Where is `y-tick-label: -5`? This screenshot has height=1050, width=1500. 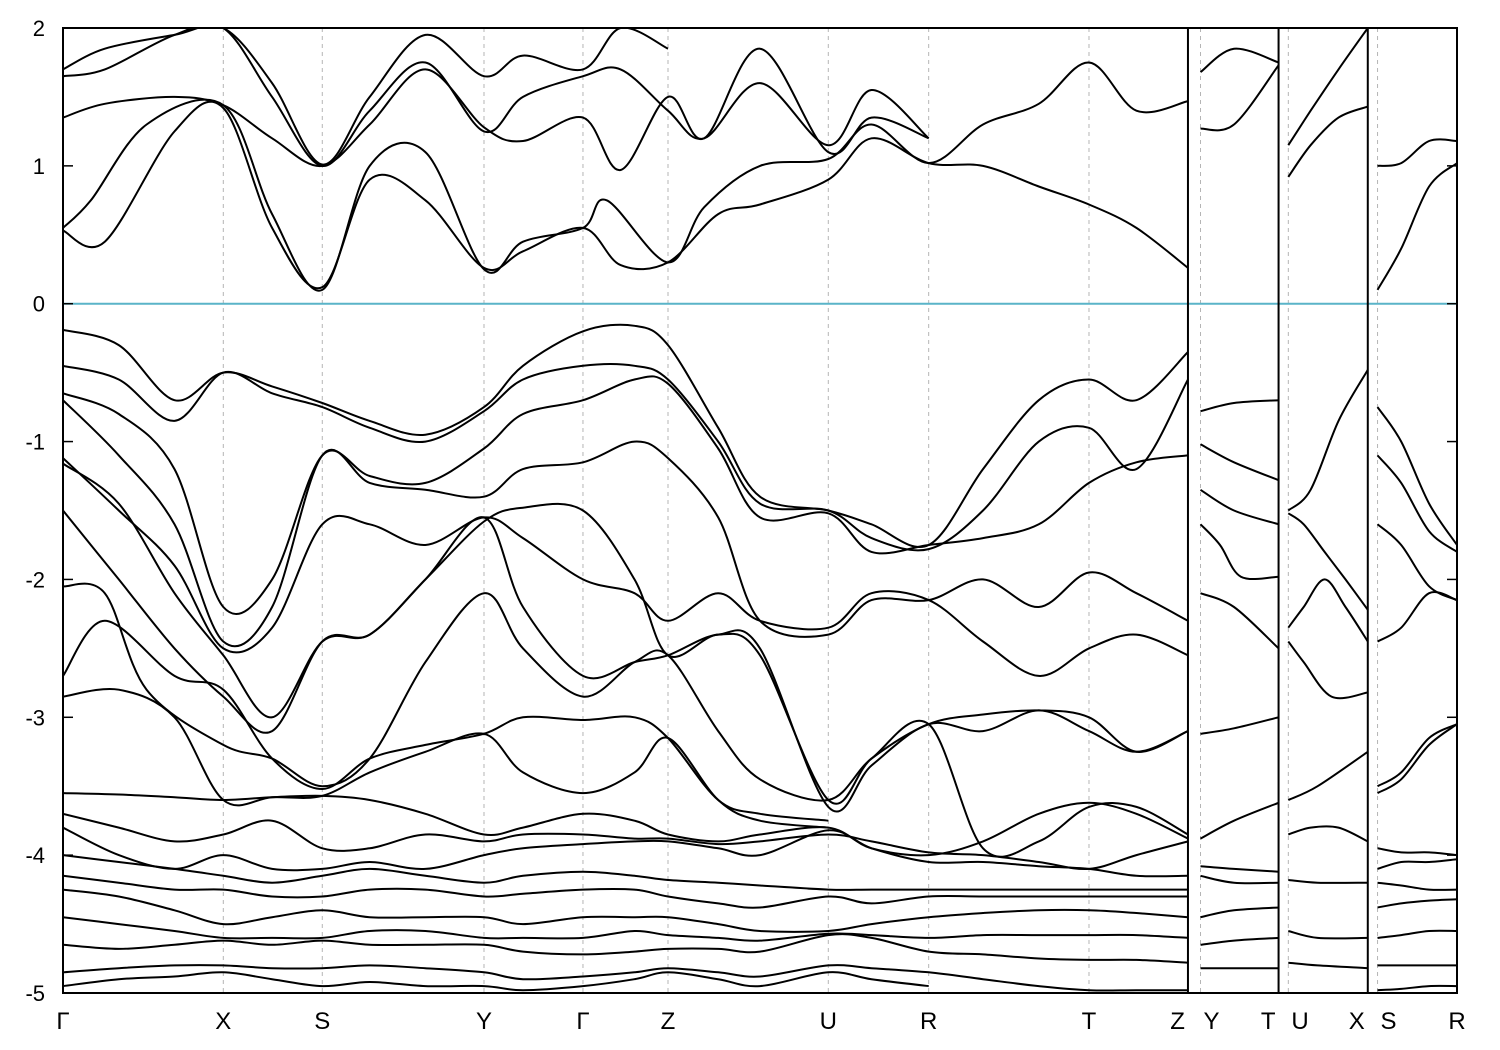 y-tick-label: -5 is located at coordinates (35, 993).